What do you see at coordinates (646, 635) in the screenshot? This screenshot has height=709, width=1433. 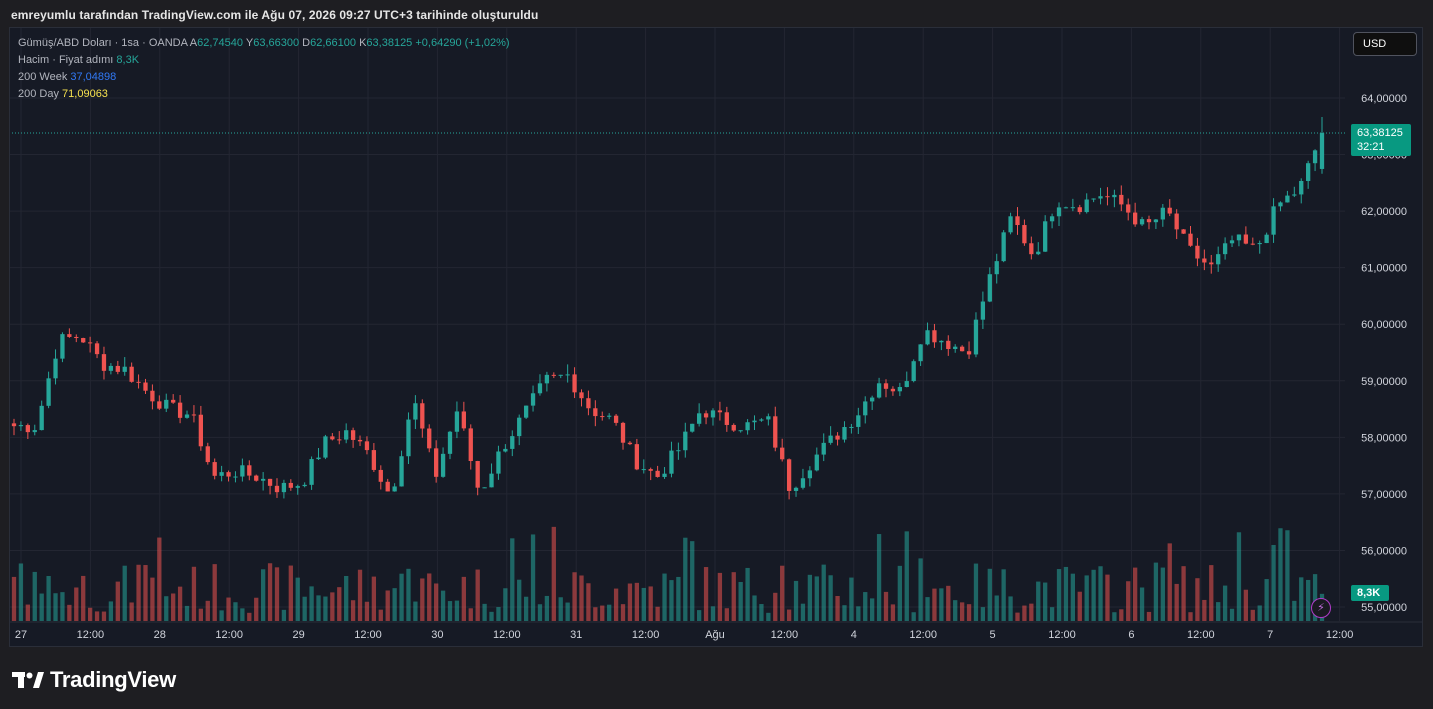 I see `time-tick-label: 12:00` at bounding box center [646, 635].